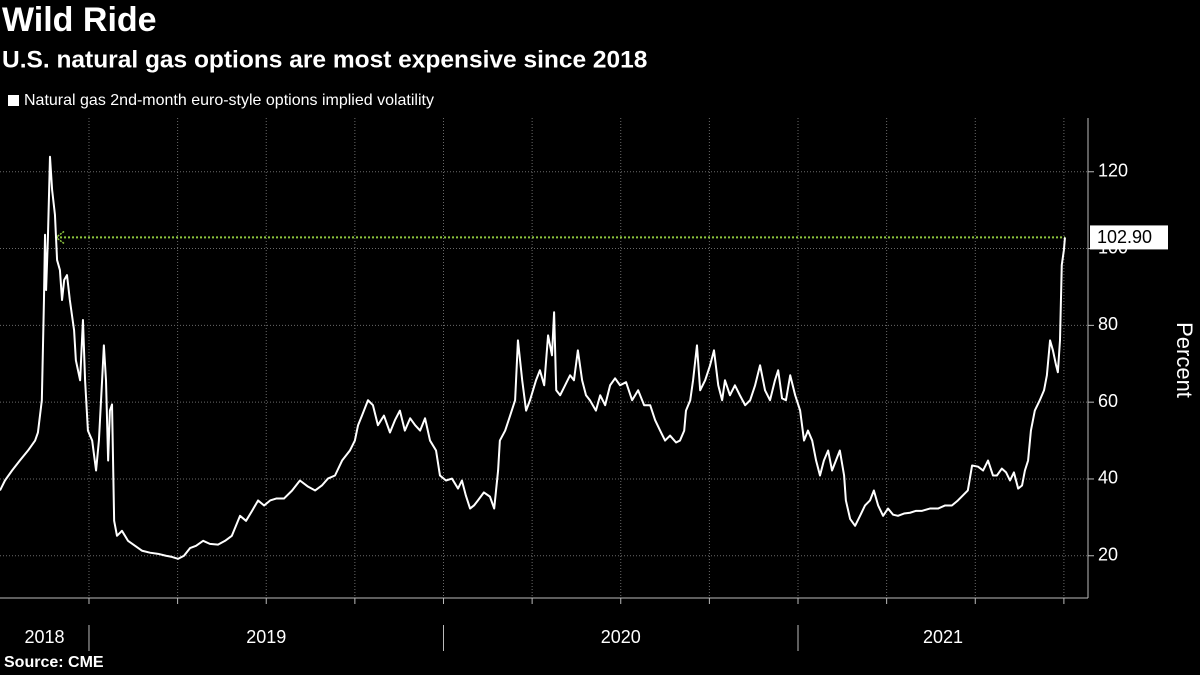 The height and width of the screenshot is (675, 1200). I want to click on x-tick-label: 2018, so click(44, 637).